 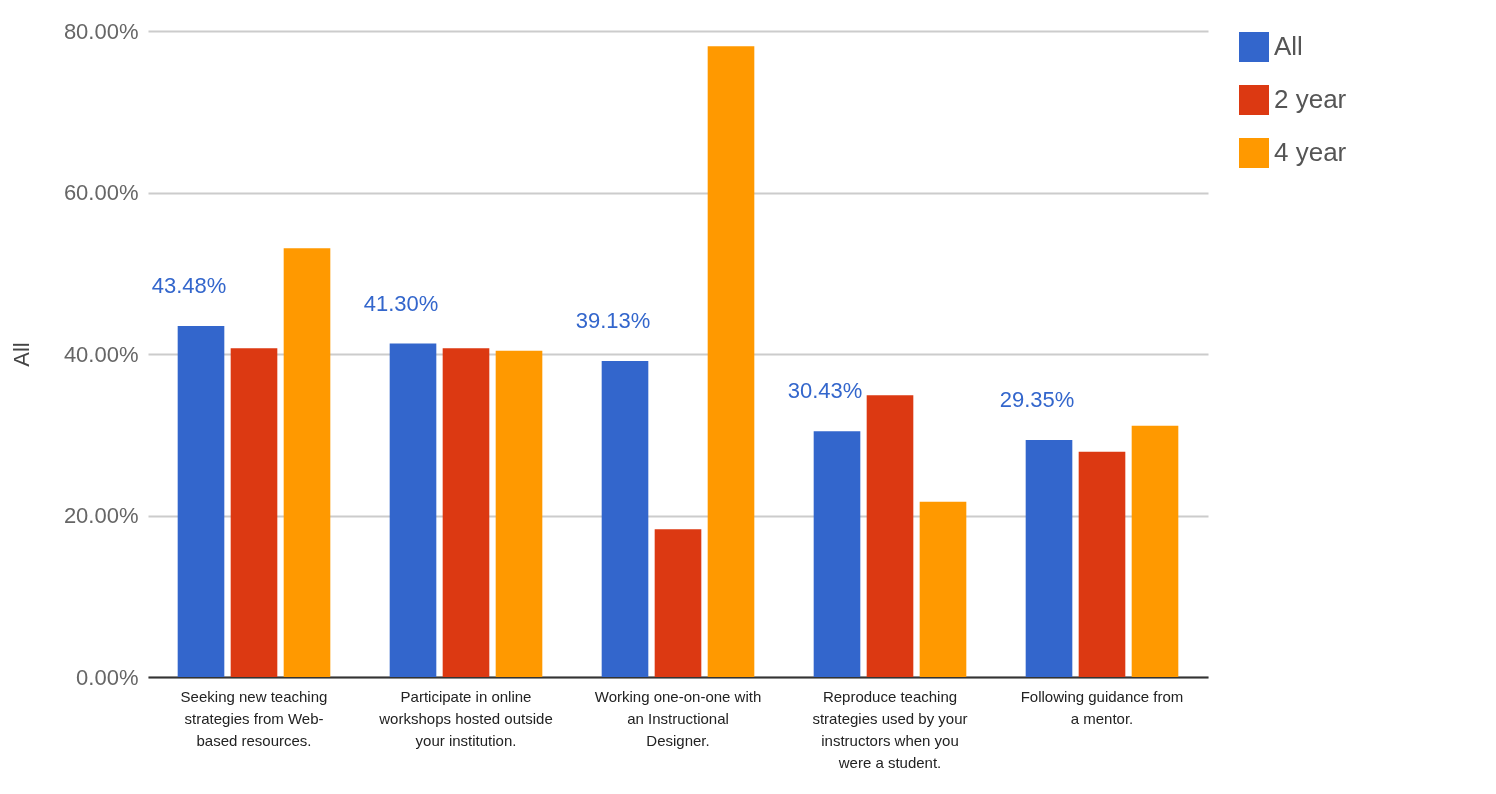 What do you see at coordinates (101, 31) in the screenshot?
I see `y-tick-label: 80.00%` at bounding box center [101, 31].